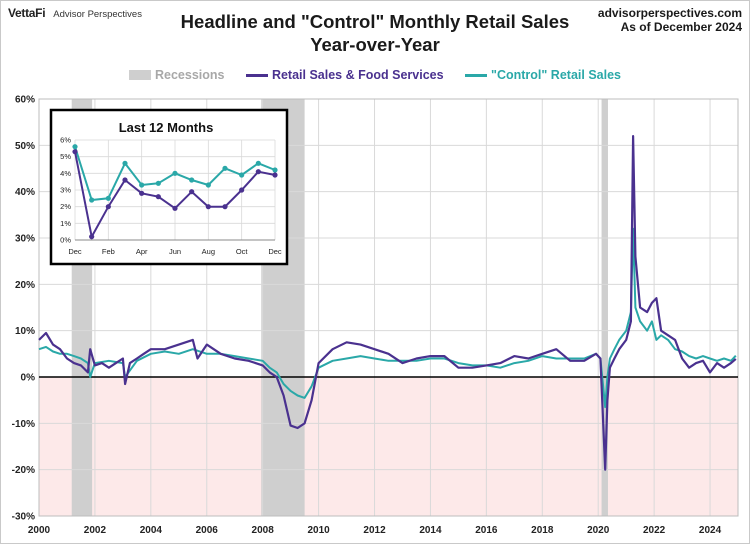  What do you see at coordinates (142, 251) in the screenshot?
I see `inset-x-tick-label: Apr` at bounding box center [142, 251].